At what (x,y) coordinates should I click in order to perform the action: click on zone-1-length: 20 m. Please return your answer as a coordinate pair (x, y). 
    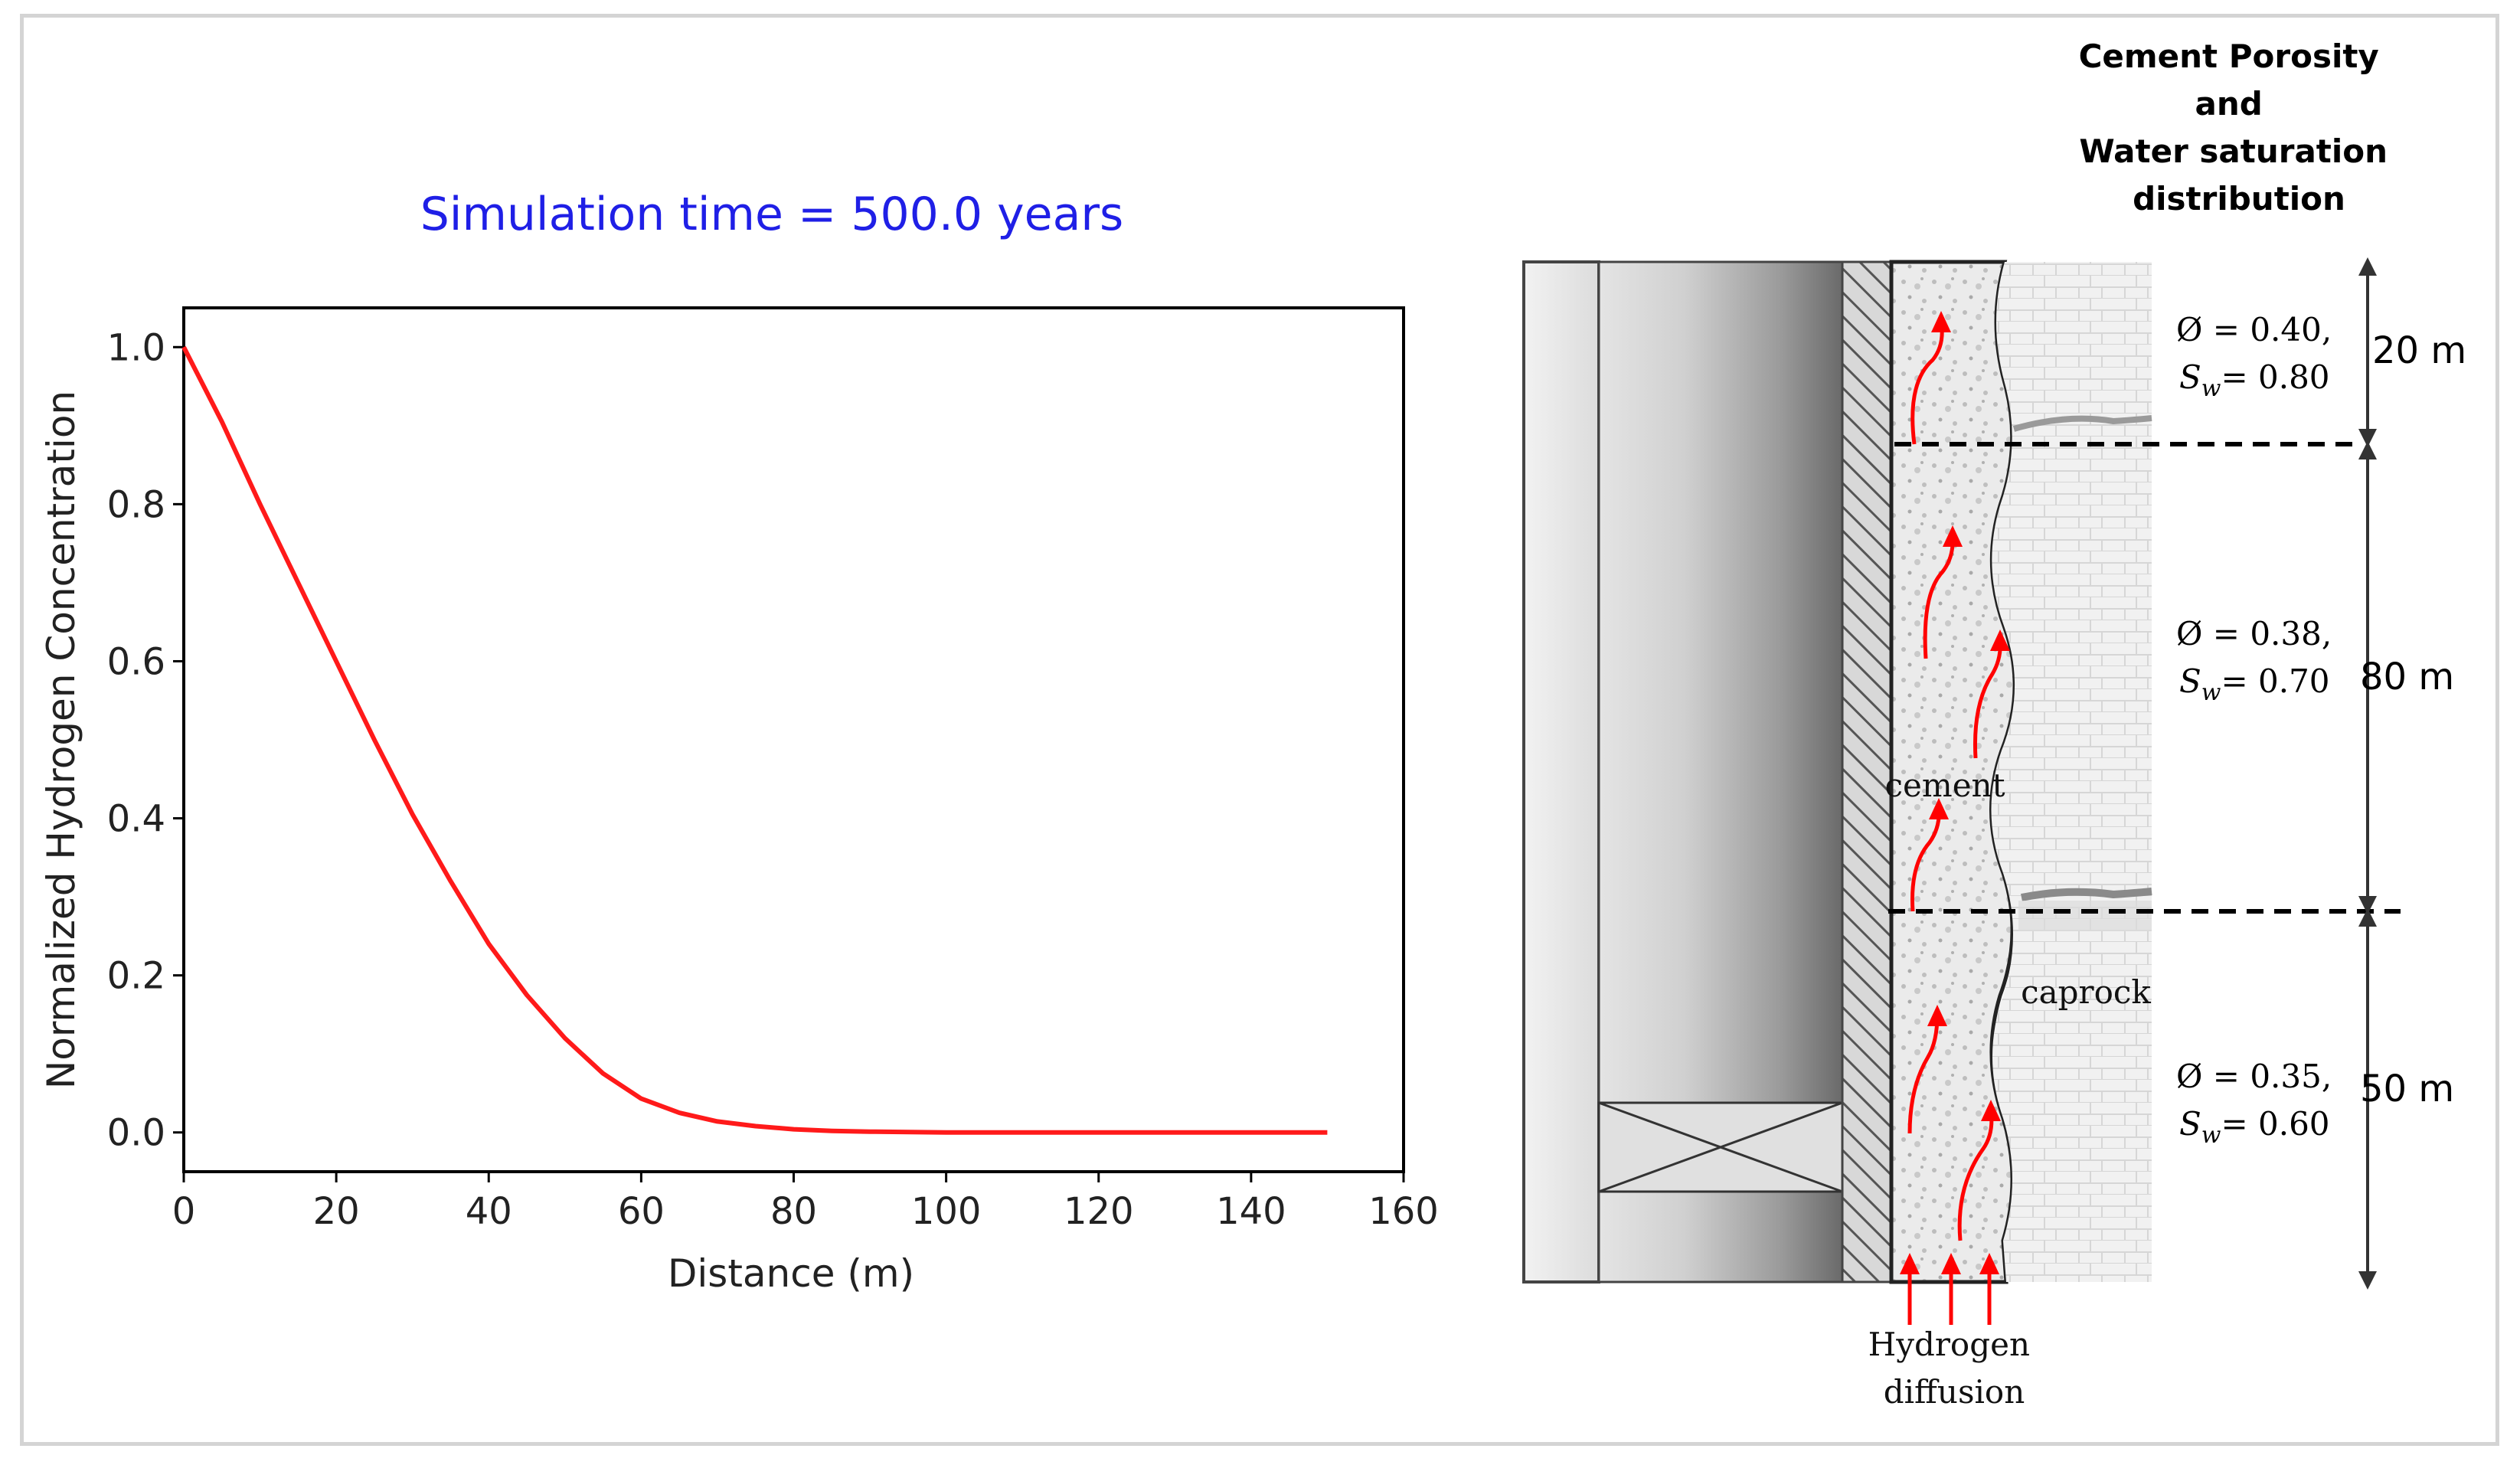
    Looking at the image, I should click on (2419, 350).